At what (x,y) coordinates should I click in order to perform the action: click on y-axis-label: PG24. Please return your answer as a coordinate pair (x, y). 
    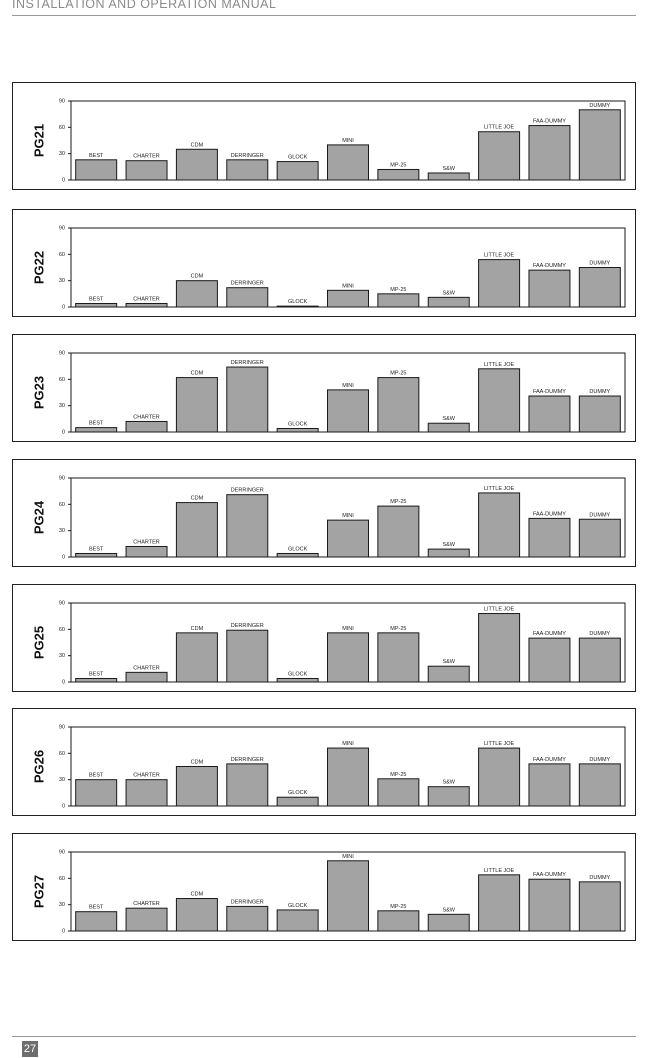
    Looking at the image, I should click on (38, 517).